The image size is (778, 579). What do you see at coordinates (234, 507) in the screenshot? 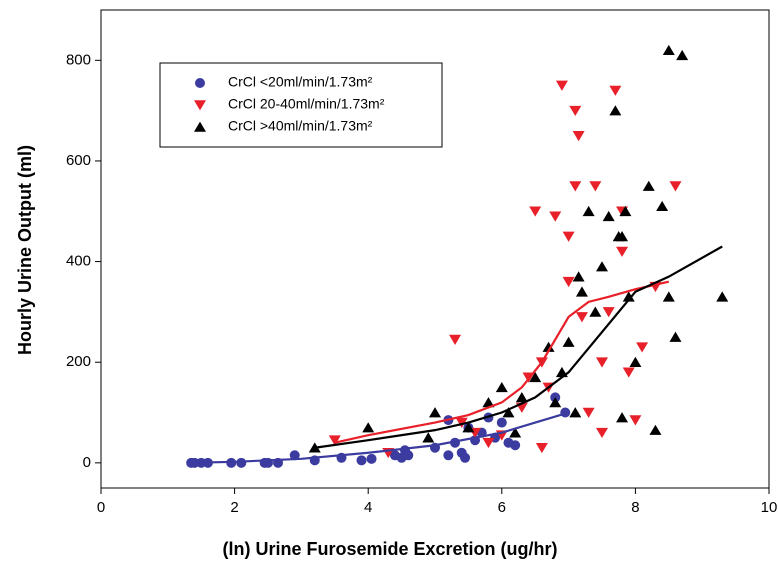
I see `x-tick-label: 2` at bounding box center [234, 507].